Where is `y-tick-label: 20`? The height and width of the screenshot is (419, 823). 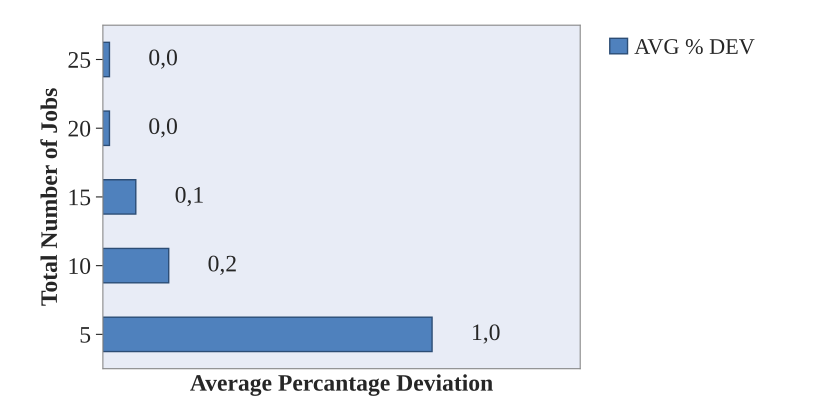 y-tick-label: 20 is located at coordinates (79, 128).